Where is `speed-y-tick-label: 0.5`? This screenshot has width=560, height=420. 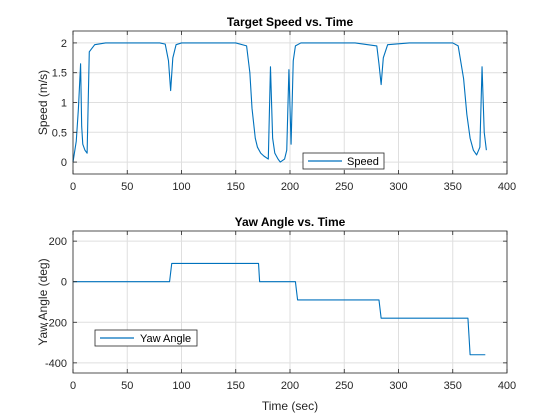
speed-y-tick-label: 0.5 is located at coordinates (59, 133).